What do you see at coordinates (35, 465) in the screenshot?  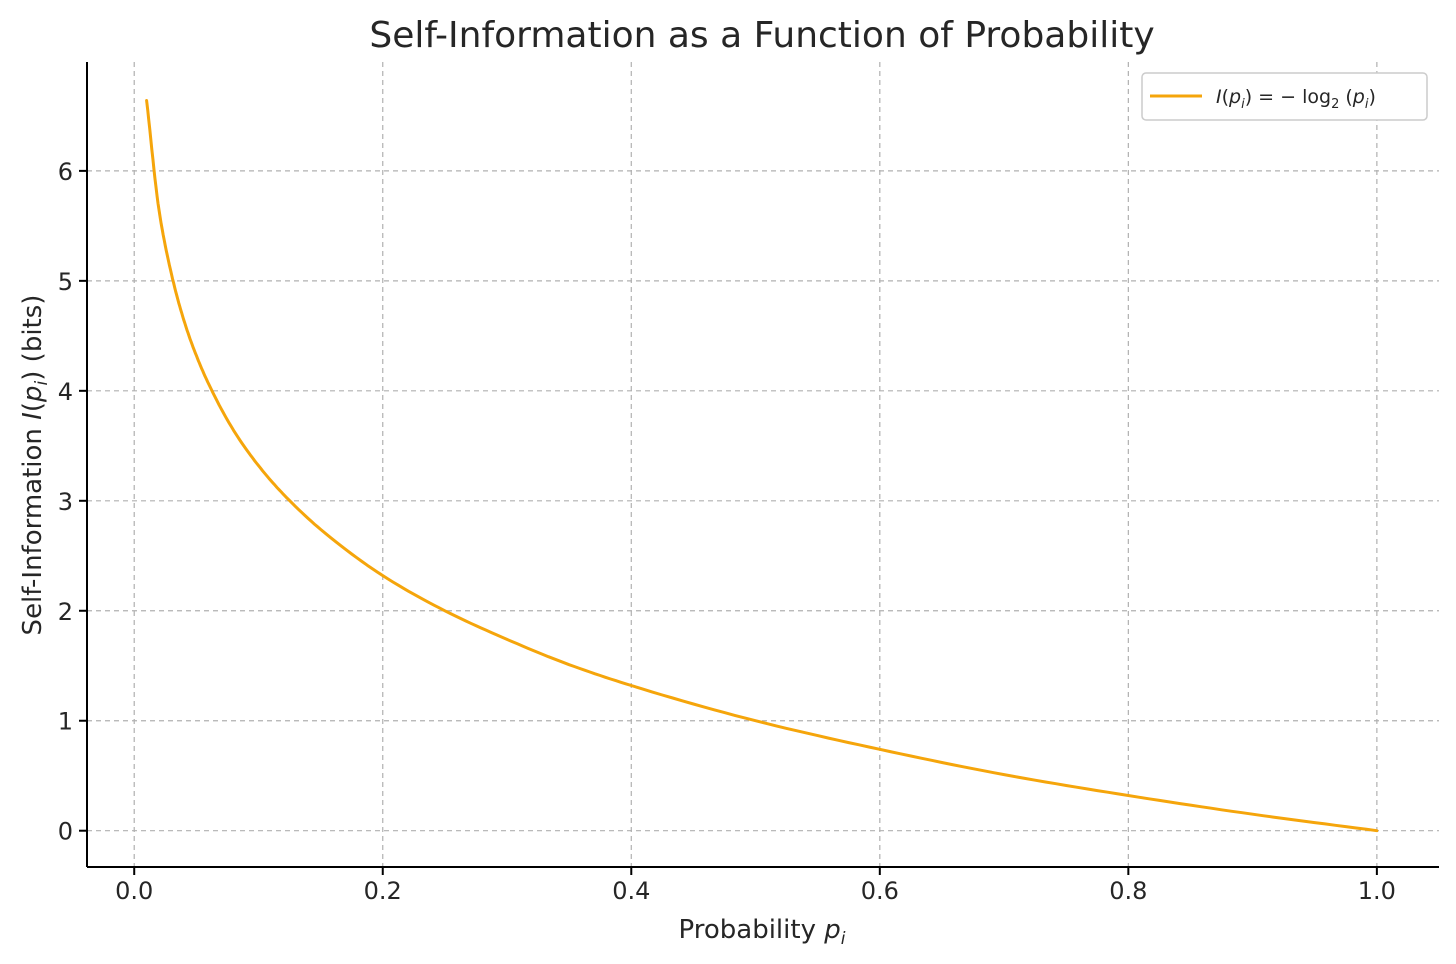 I see `y-axis-label: Self-Information I(pi) (bits)` at bounding box center [35, 465].